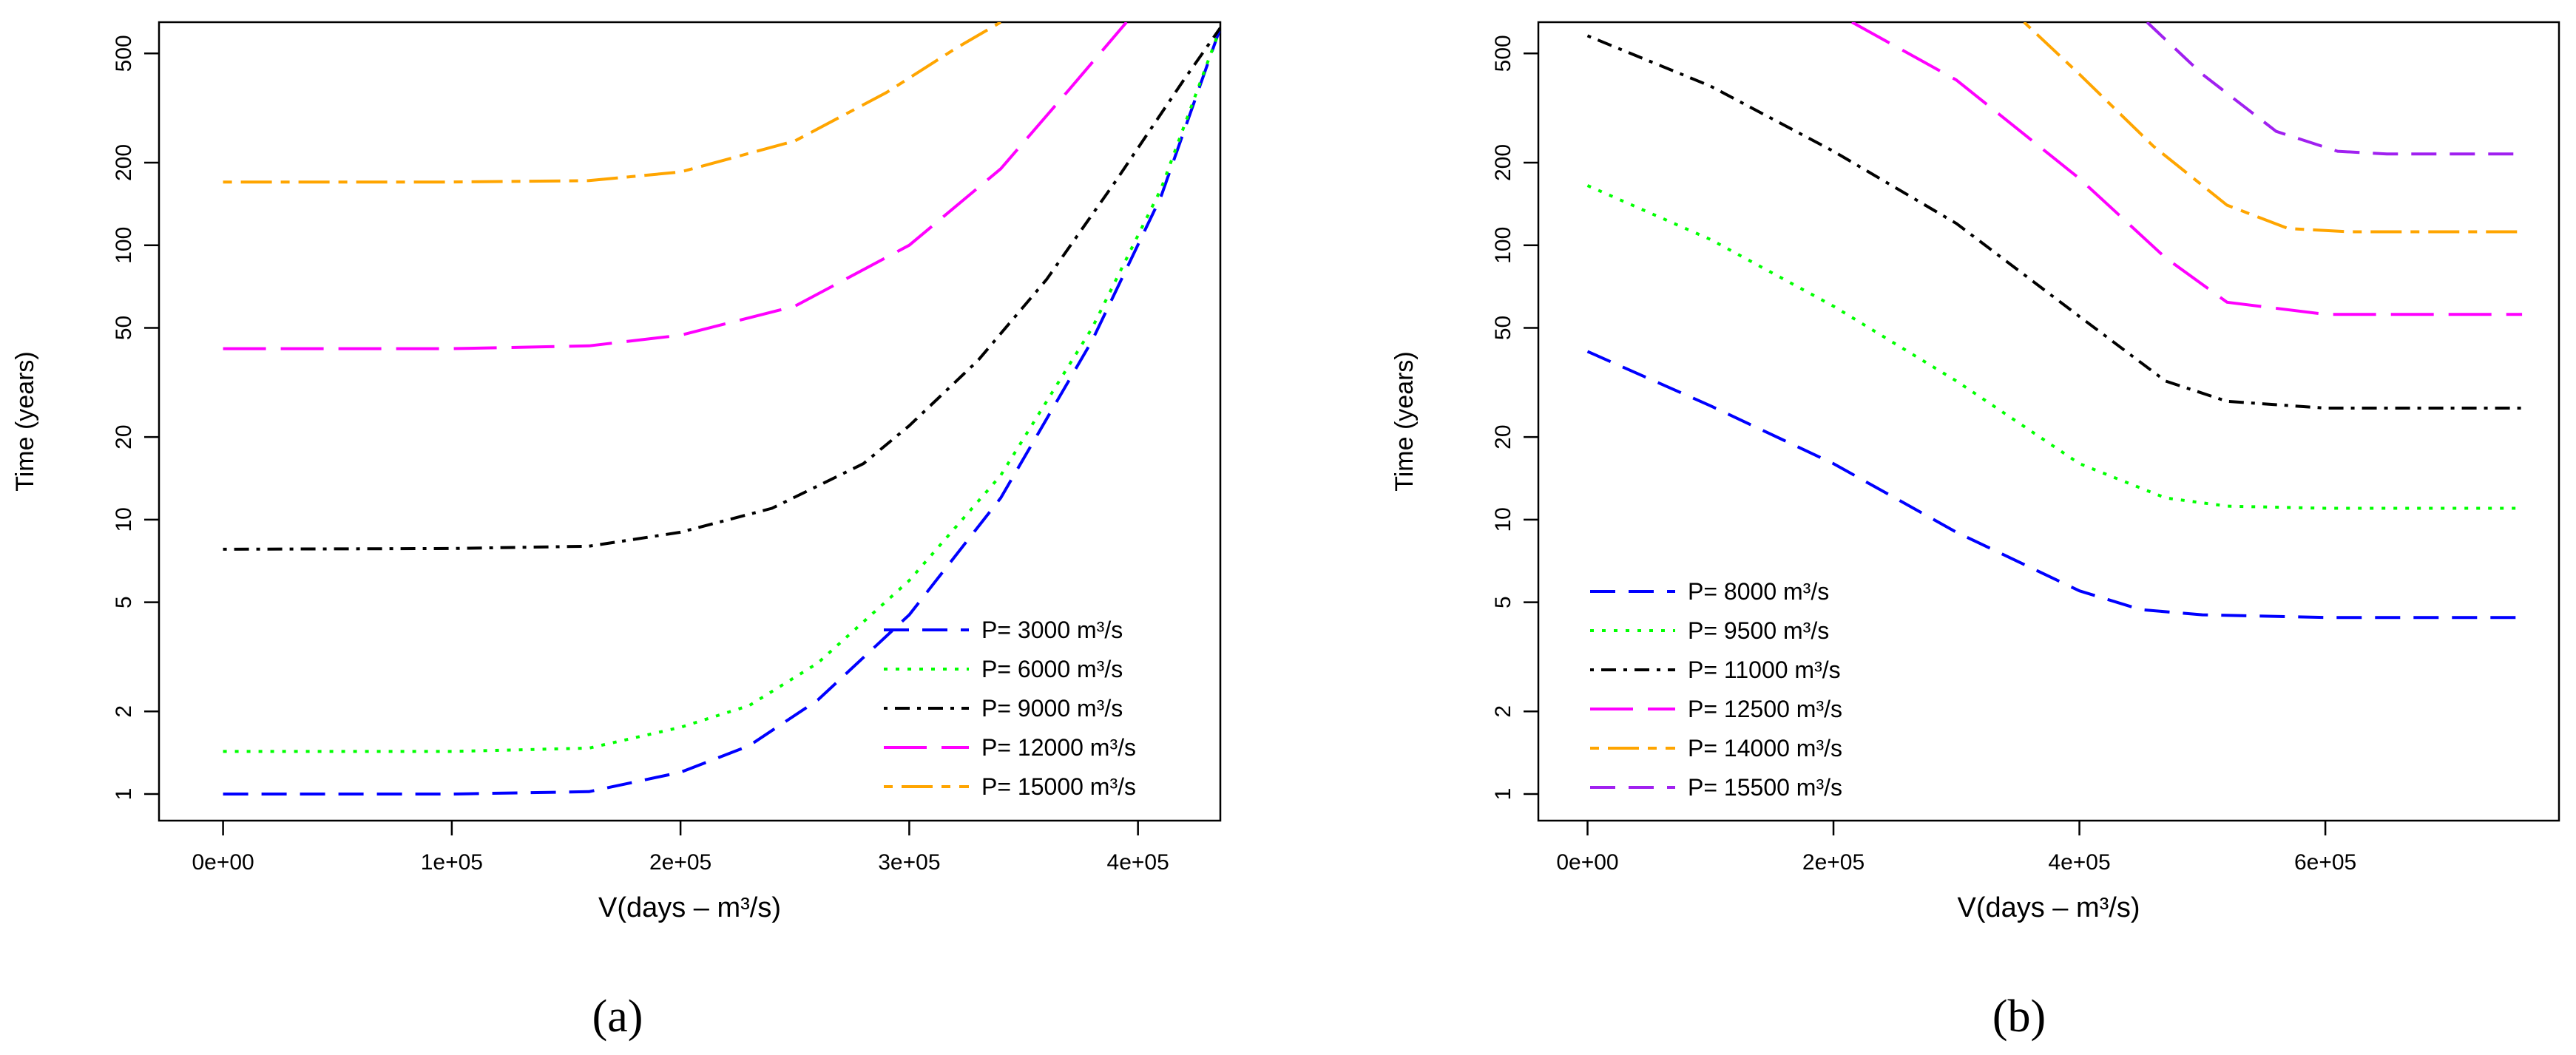 Image resolution: width=2576 pixels, height=1055 pixels. Describe the element at coordinates (1052, 630) in the screenshot. I see `legend-entry: P= 3000 m³/s` at that location.